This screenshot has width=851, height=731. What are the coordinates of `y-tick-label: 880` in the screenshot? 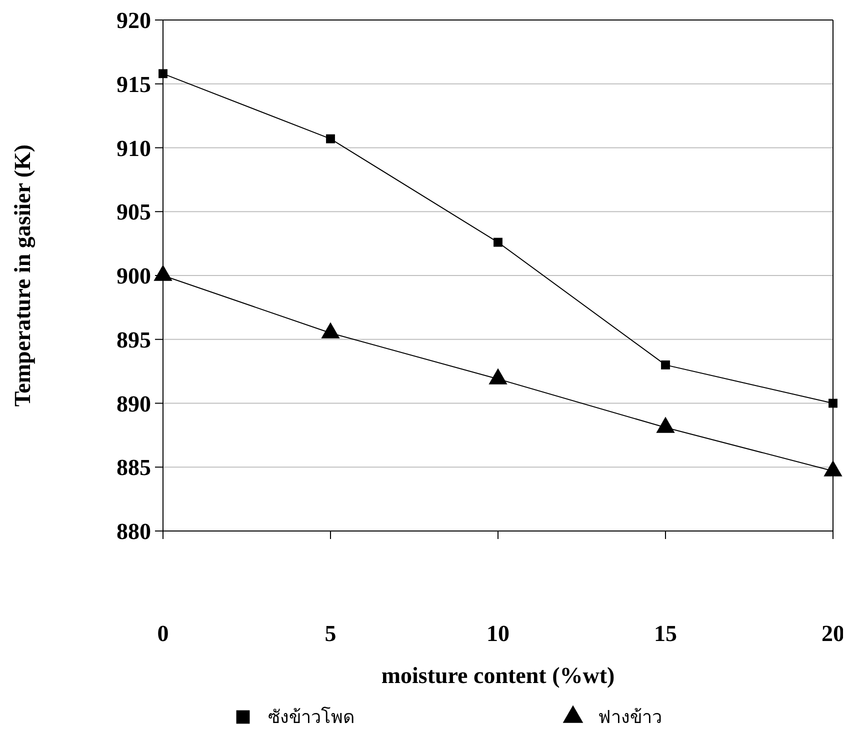 It's located at (133, 531).